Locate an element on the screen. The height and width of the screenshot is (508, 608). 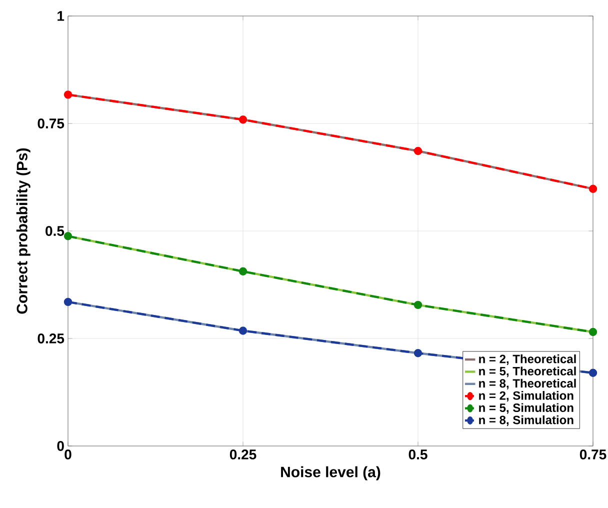
y-tick-label: 0 is located at coordinates (60, 446).